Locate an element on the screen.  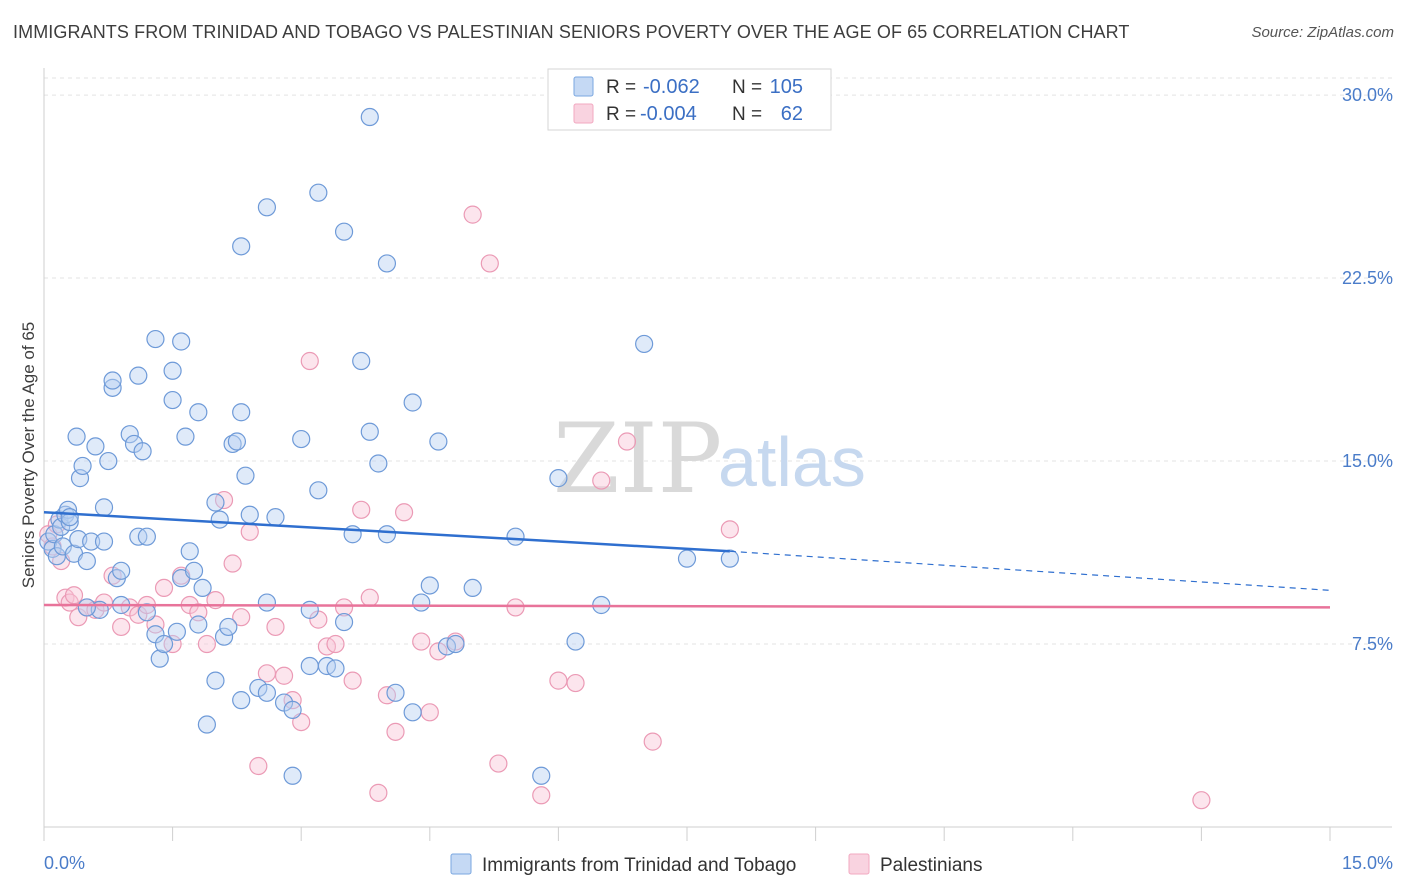
y-tick-labels: 7.5% 15.0% 22.5% 30.0% is located at coordinates (1367, 369).